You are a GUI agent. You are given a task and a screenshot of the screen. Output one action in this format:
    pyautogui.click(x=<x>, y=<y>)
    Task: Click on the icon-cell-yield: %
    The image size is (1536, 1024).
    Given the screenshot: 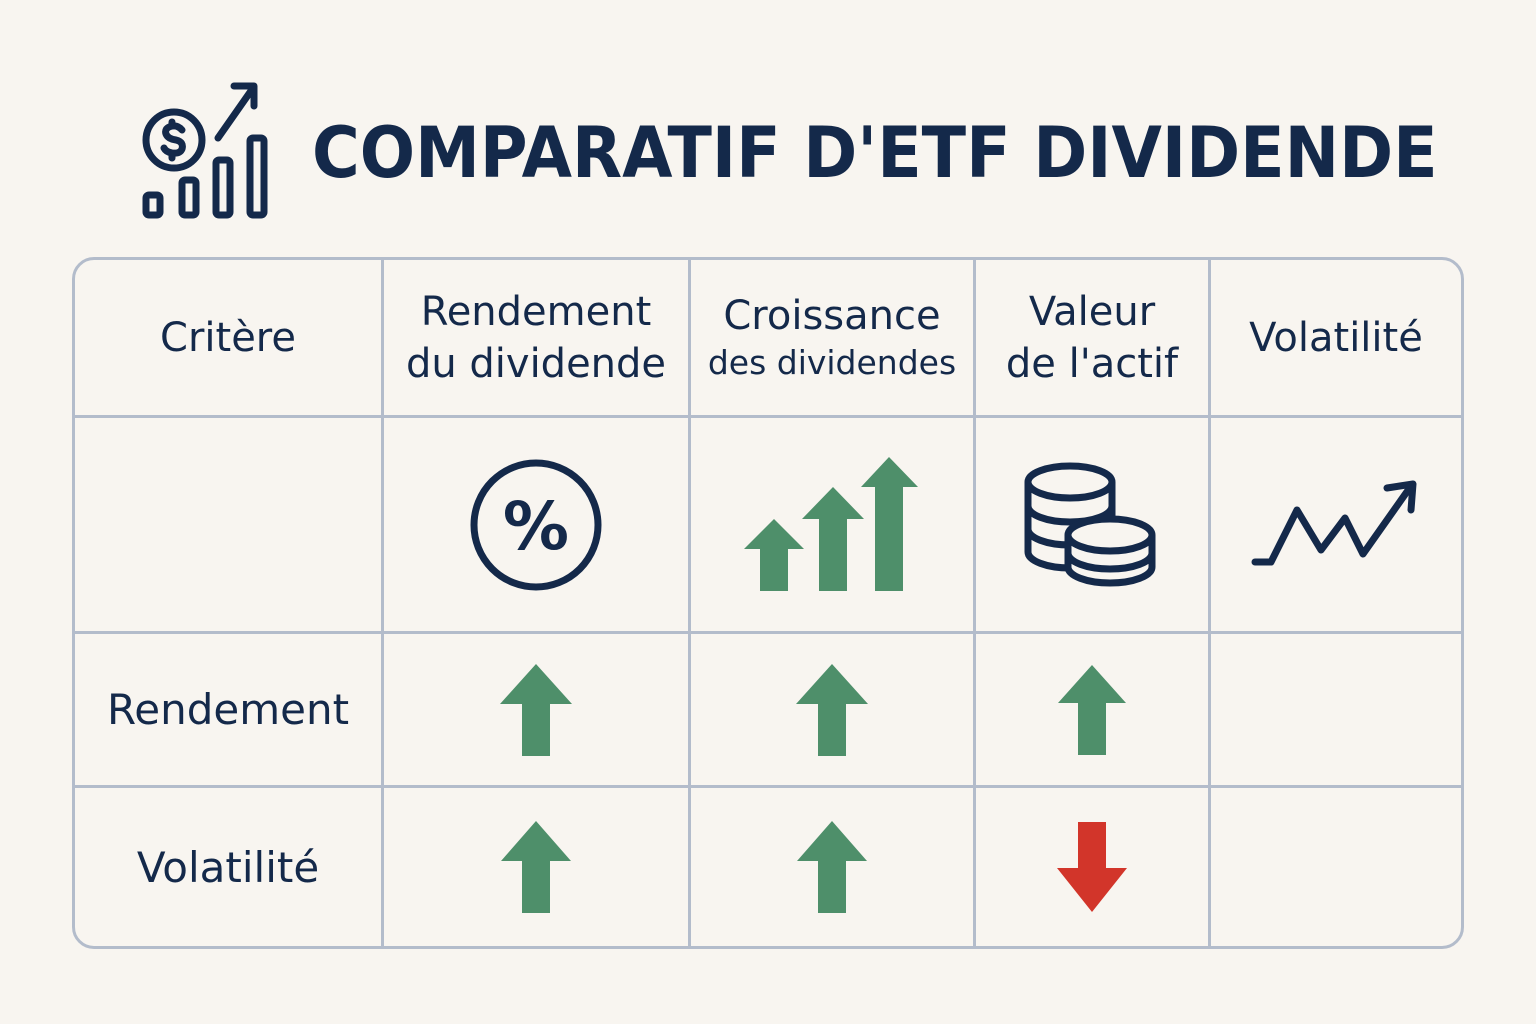 What is the action you would take?
    pyautogui.click(x=537, y=526)
    